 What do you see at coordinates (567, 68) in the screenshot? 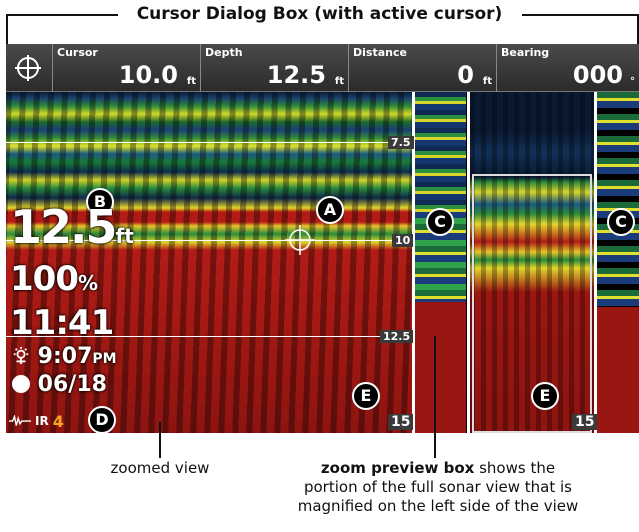
I see `bearing-field: Bearing 000 °` at bounding box center [567, 68].